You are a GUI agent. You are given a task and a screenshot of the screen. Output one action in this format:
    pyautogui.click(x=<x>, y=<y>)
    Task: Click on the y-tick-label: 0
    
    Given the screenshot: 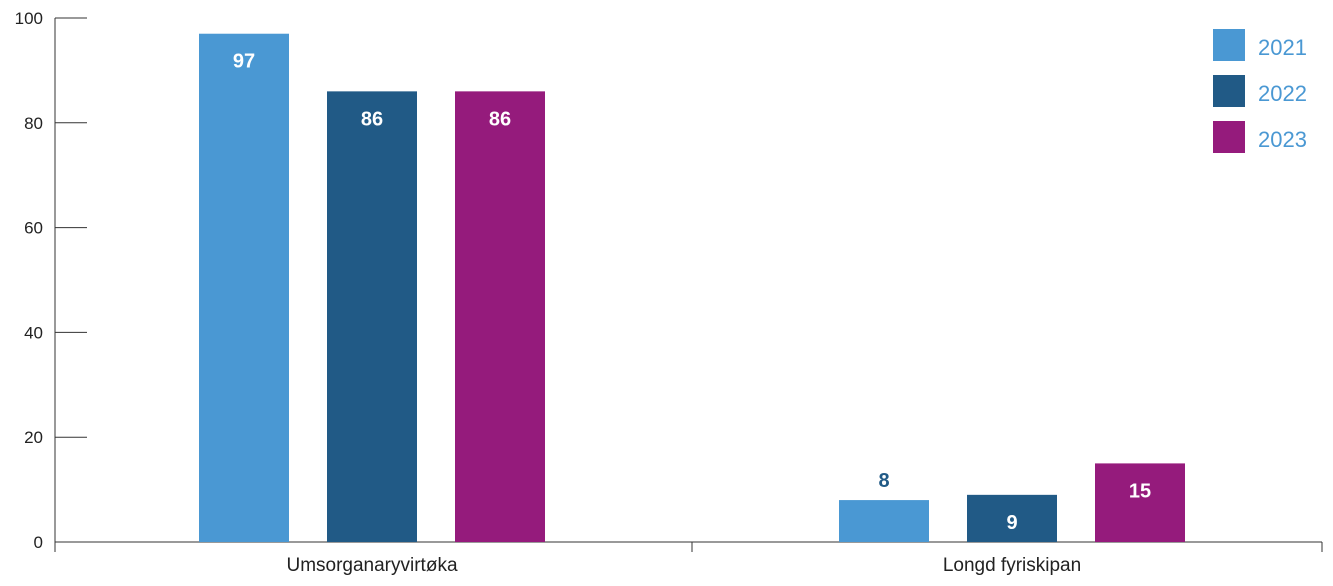 What is the action you would take?
    pyautogui.click(x=38, y=542)
    